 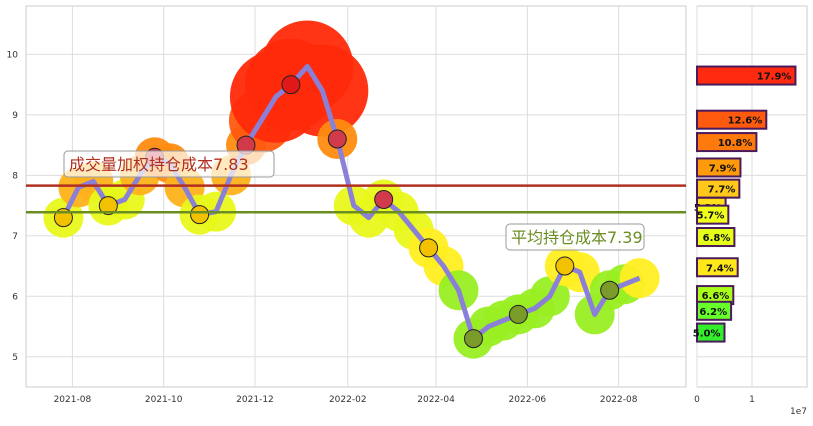 I want to click on y-tick-label: 7, so click(x=15, y=237).